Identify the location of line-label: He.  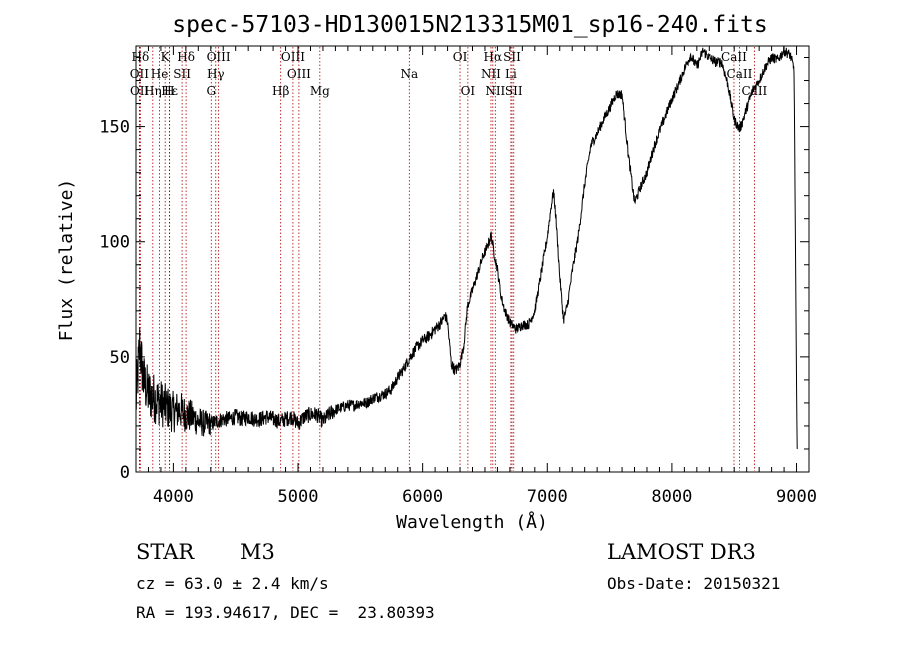
(160, 74).